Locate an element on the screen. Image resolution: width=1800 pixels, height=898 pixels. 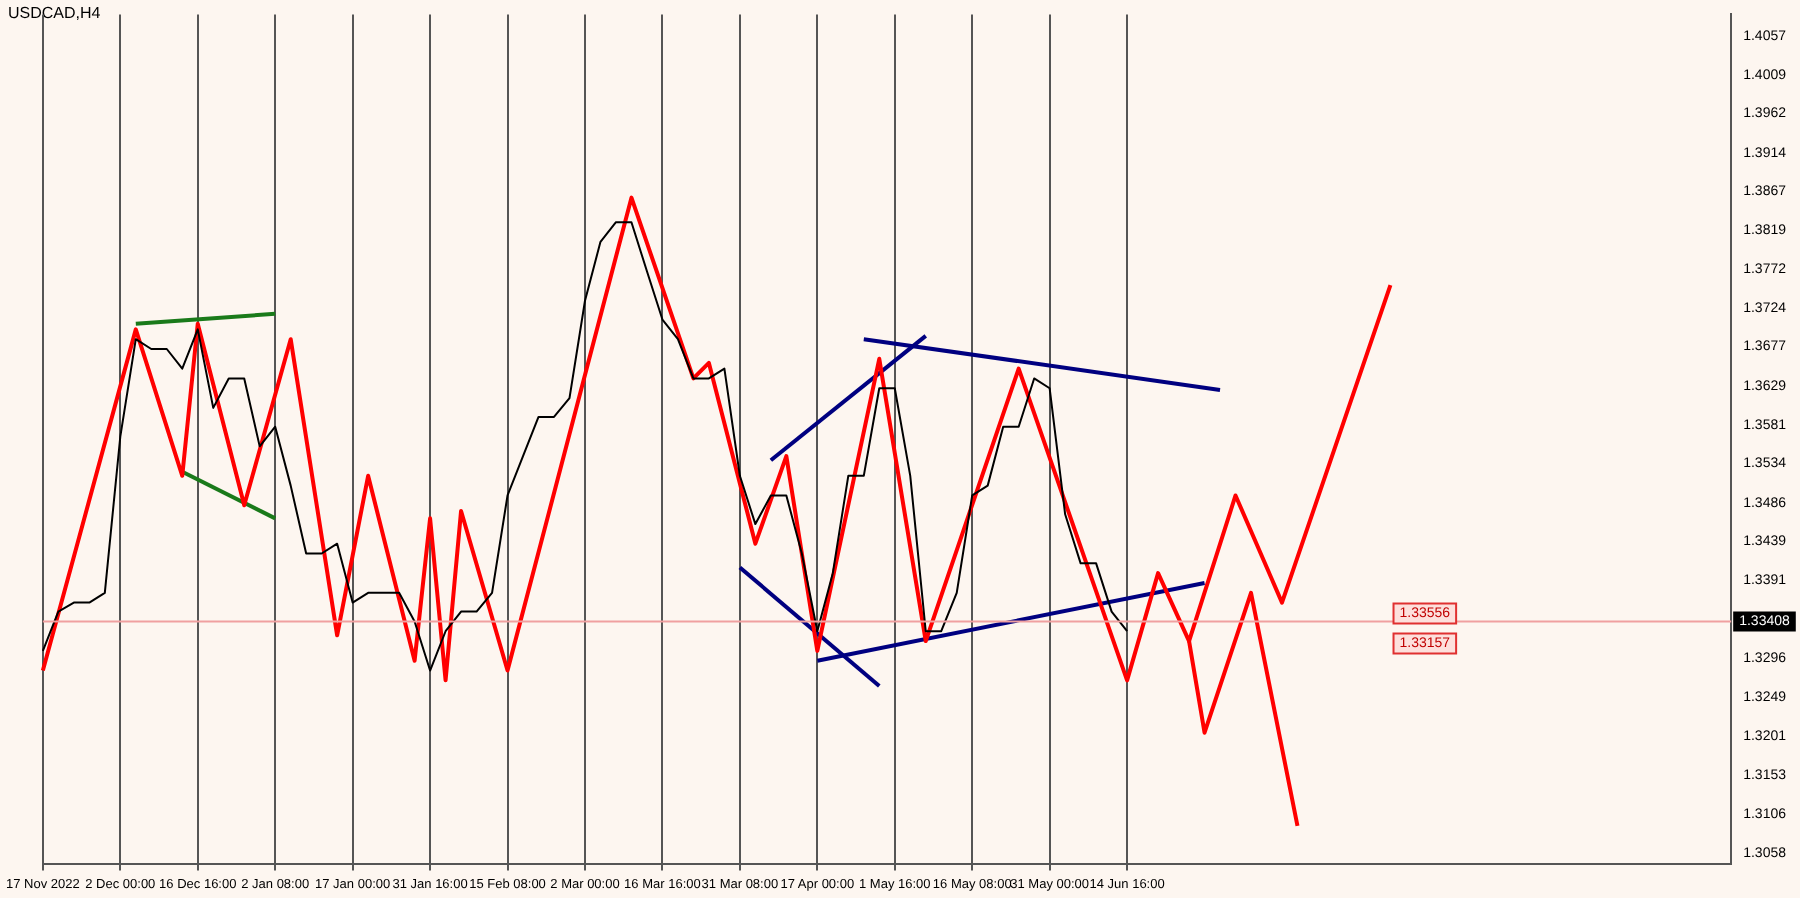
chart-title: USDCAD,H4 is located at coordinates (54, 13).